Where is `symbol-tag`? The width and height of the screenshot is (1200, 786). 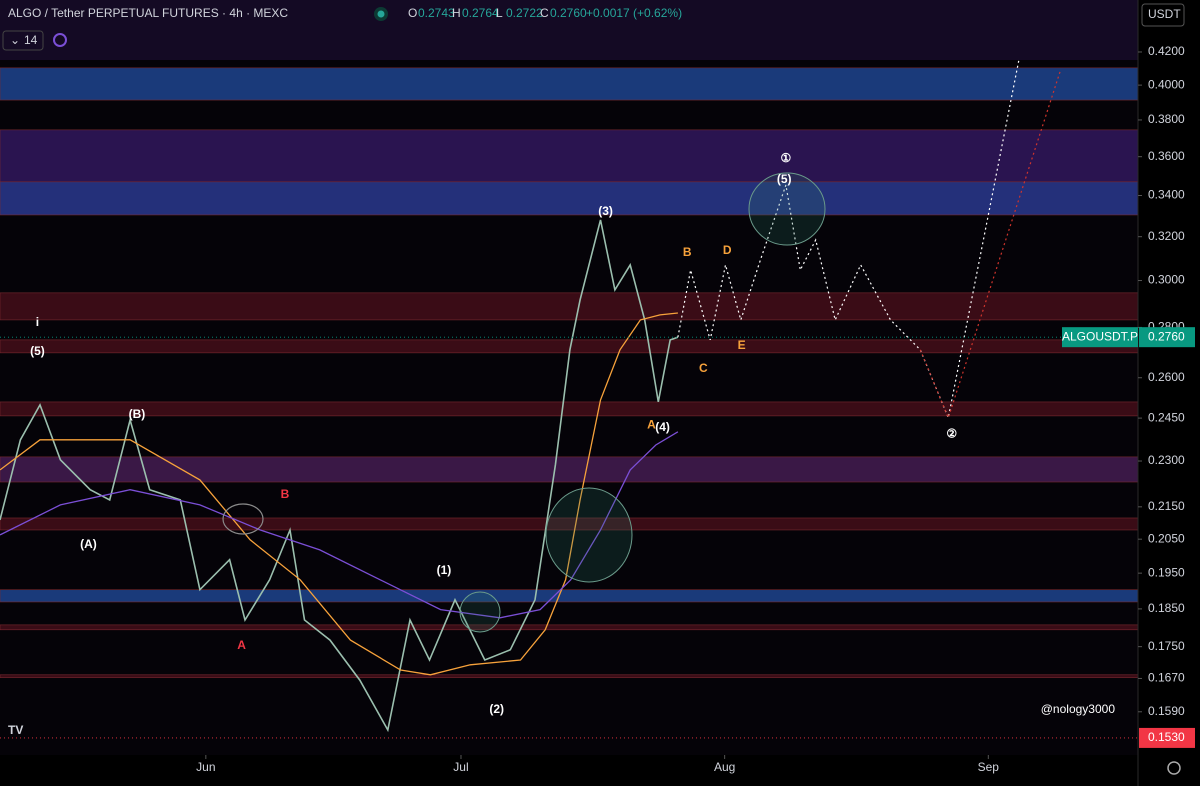 symbol-tag is located at coordinates (1100, 337).